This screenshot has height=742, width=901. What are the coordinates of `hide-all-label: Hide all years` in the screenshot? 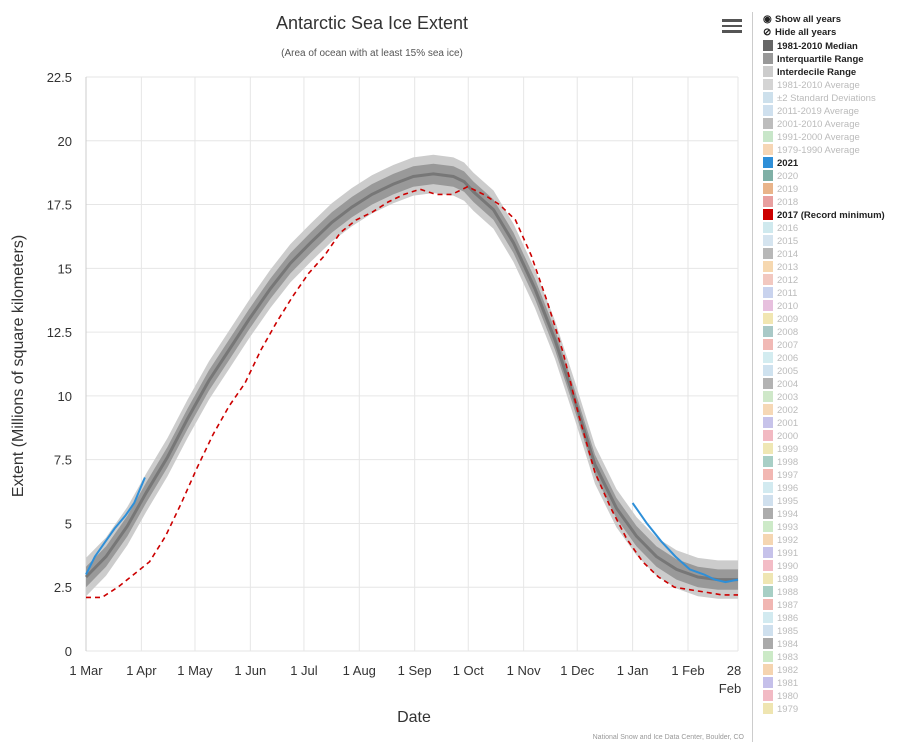 It's located at (806, 32).